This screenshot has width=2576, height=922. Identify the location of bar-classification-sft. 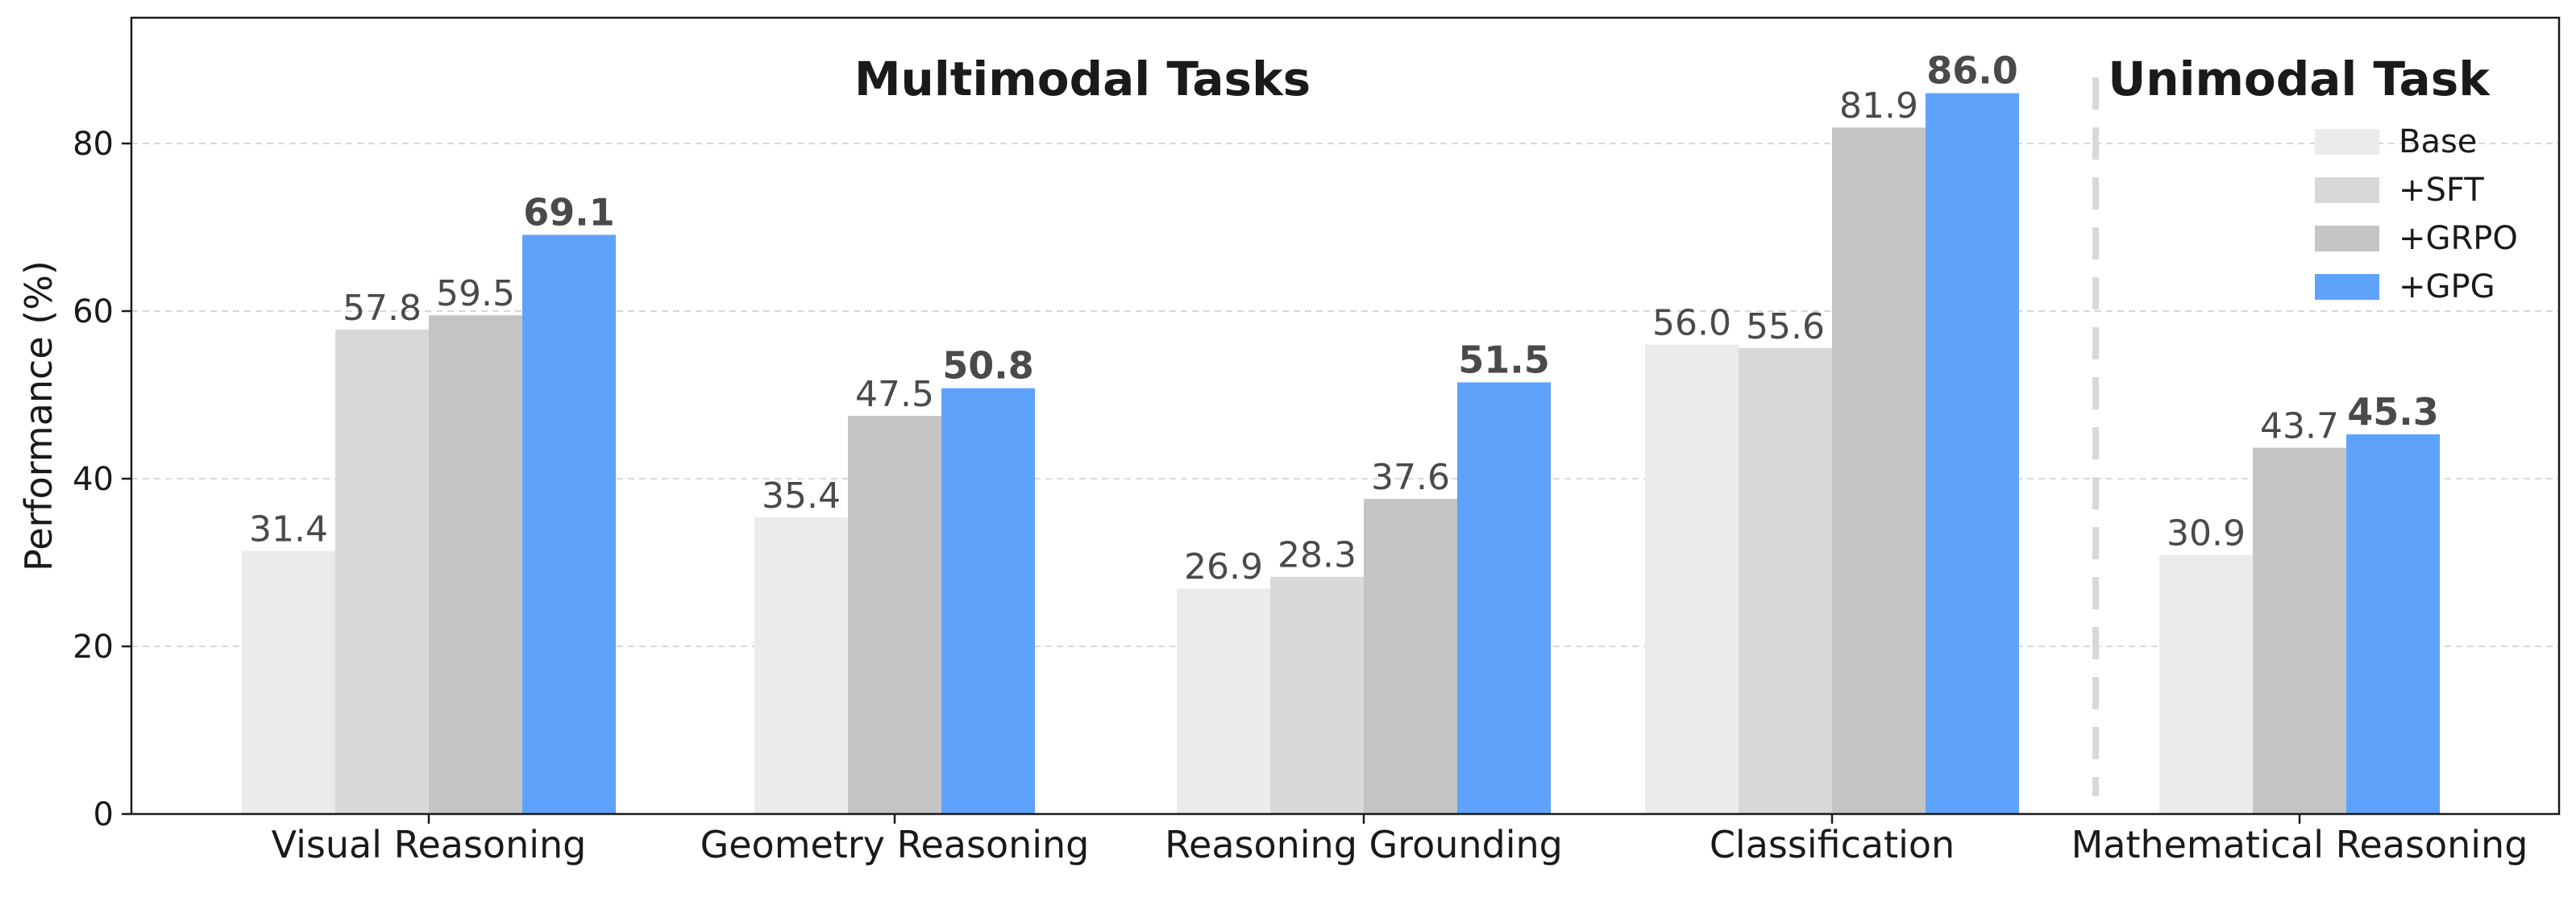
(1785, 580).